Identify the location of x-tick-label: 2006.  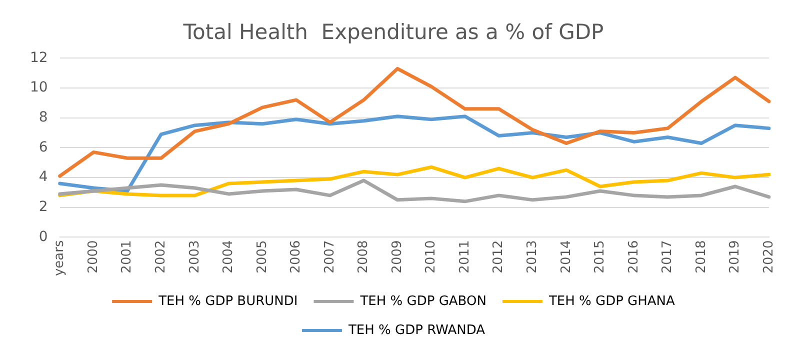
(296, 257).